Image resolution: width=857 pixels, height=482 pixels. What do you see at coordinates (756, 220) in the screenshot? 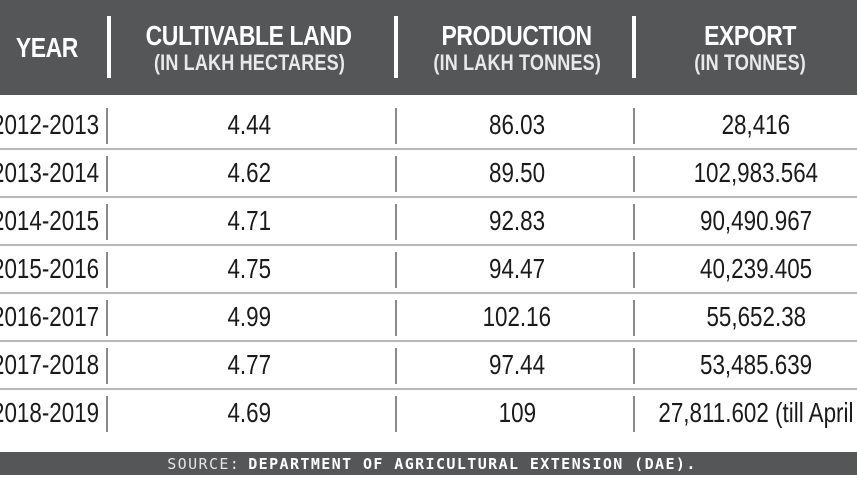
I see `cell-export: 90,490.967` at bounding box center [756, 220].